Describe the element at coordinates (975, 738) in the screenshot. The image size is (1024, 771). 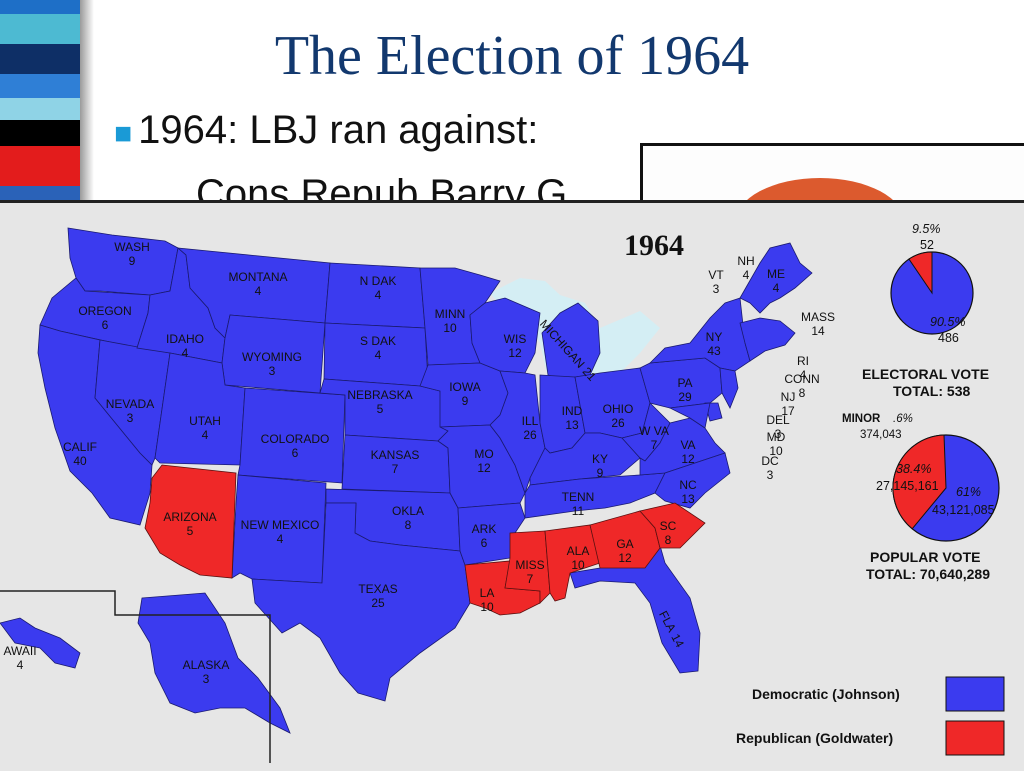
I see `legend-republican-swatch` at that location.